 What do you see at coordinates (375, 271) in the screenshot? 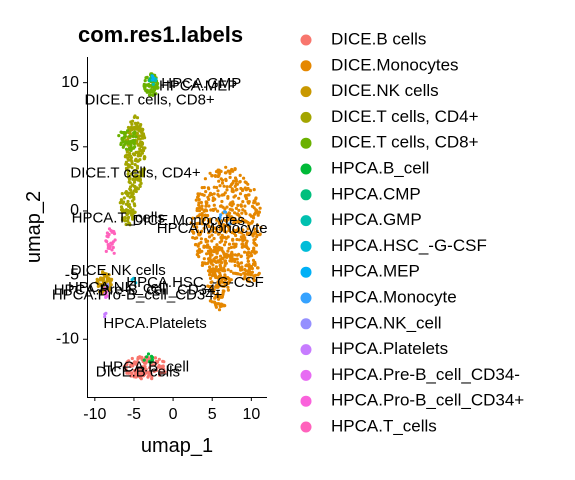
I see `legend-label: HPCA.MEP` at bounding box center [375, 271].